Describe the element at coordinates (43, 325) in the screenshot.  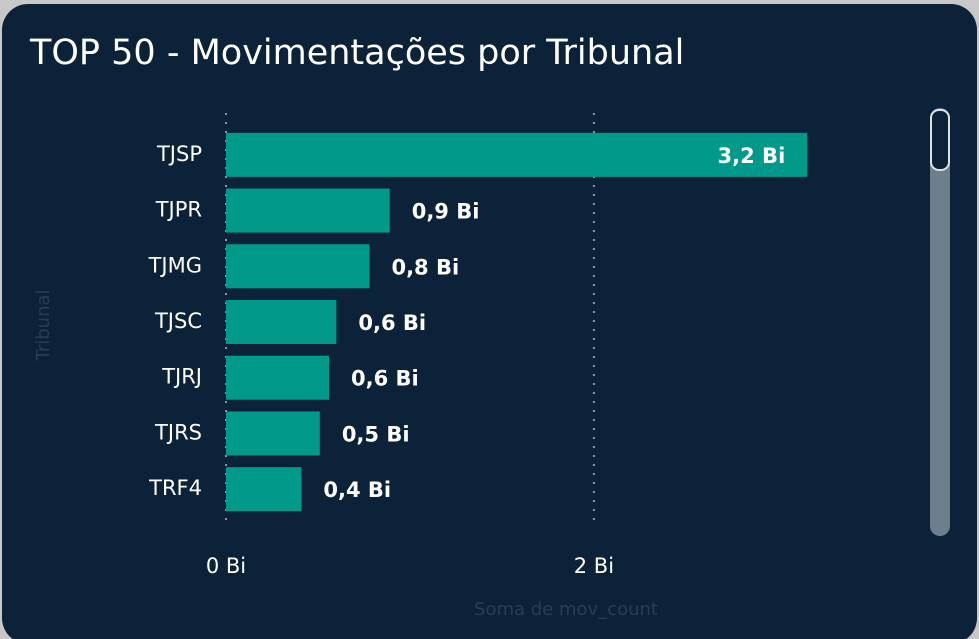
I see `y-axis-title: Tribunal` at that location.